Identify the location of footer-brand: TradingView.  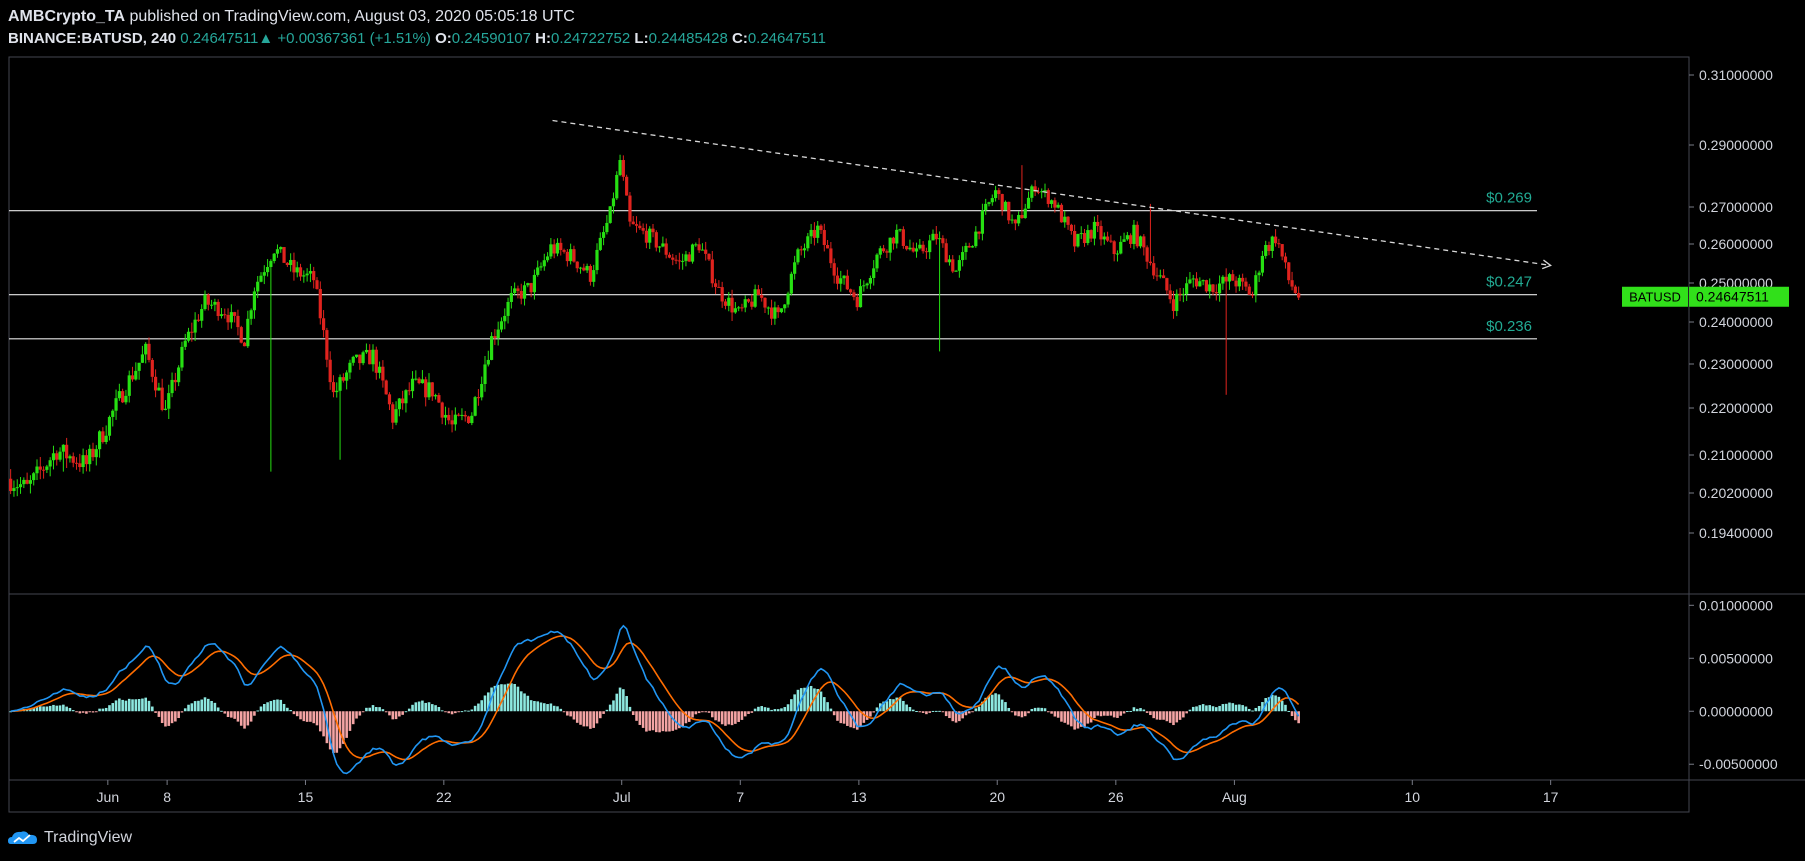
(70, 838).